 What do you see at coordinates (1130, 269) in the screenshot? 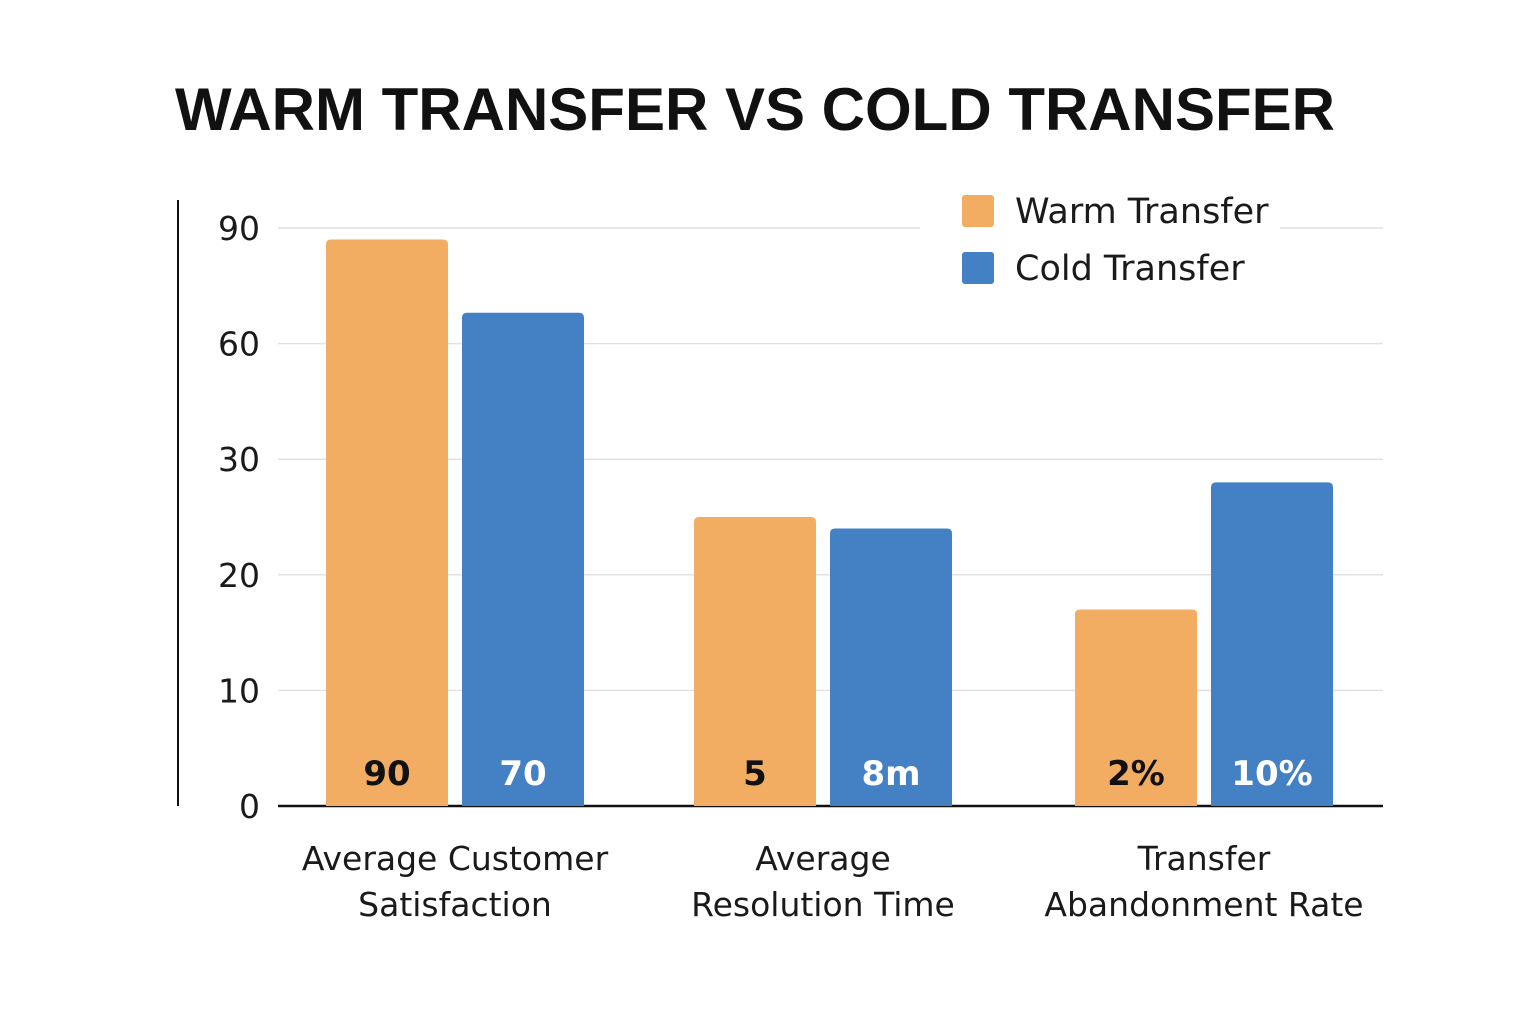
I see `legend-label-cold: Cold Transfer` at bounding box center [1130, 269].